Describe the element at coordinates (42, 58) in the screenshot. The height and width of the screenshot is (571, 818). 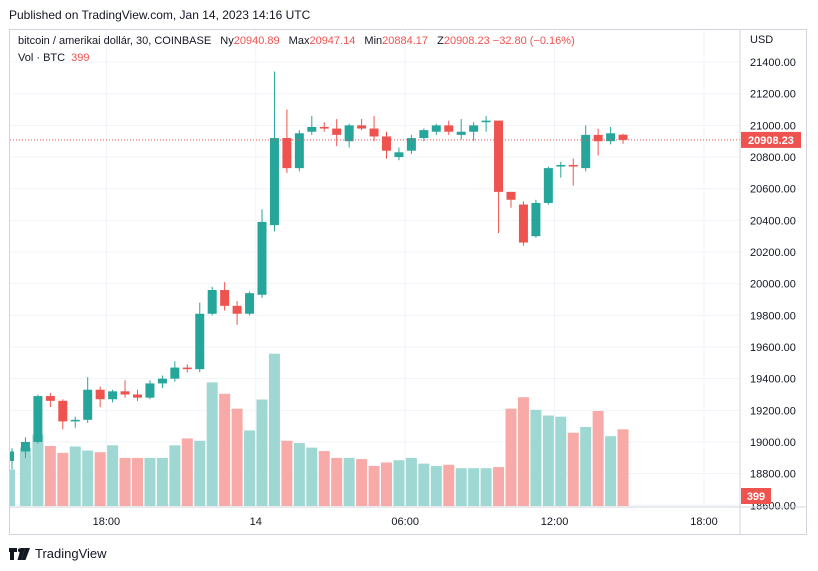
I see `volume-label: Vol · BTC` at that location.